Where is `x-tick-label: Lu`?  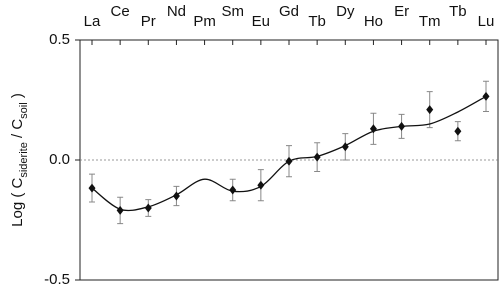
x-tick-label: Lu is located at coordinates (486, 21).